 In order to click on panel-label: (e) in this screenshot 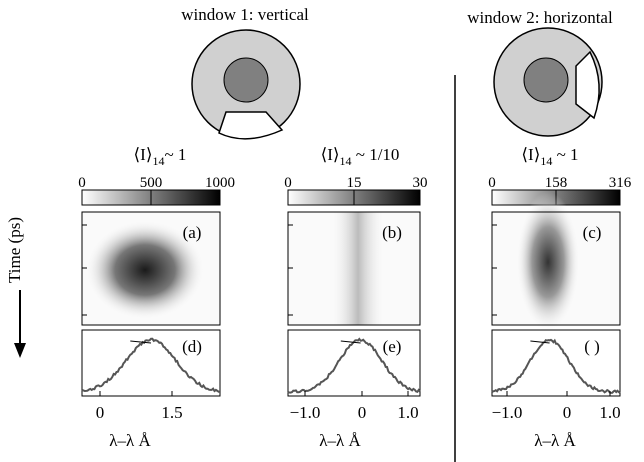, I will do `click(392, 346)`.